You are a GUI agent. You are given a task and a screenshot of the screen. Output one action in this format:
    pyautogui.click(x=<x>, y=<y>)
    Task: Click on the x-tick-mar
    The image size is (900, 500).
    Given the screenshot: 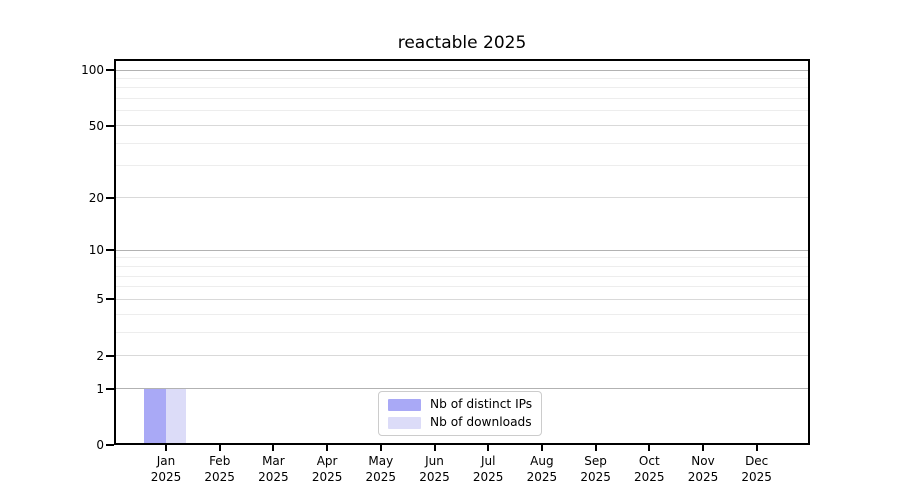 What is the action you would take?
    pyautogui.click(x=273, y=448)
    